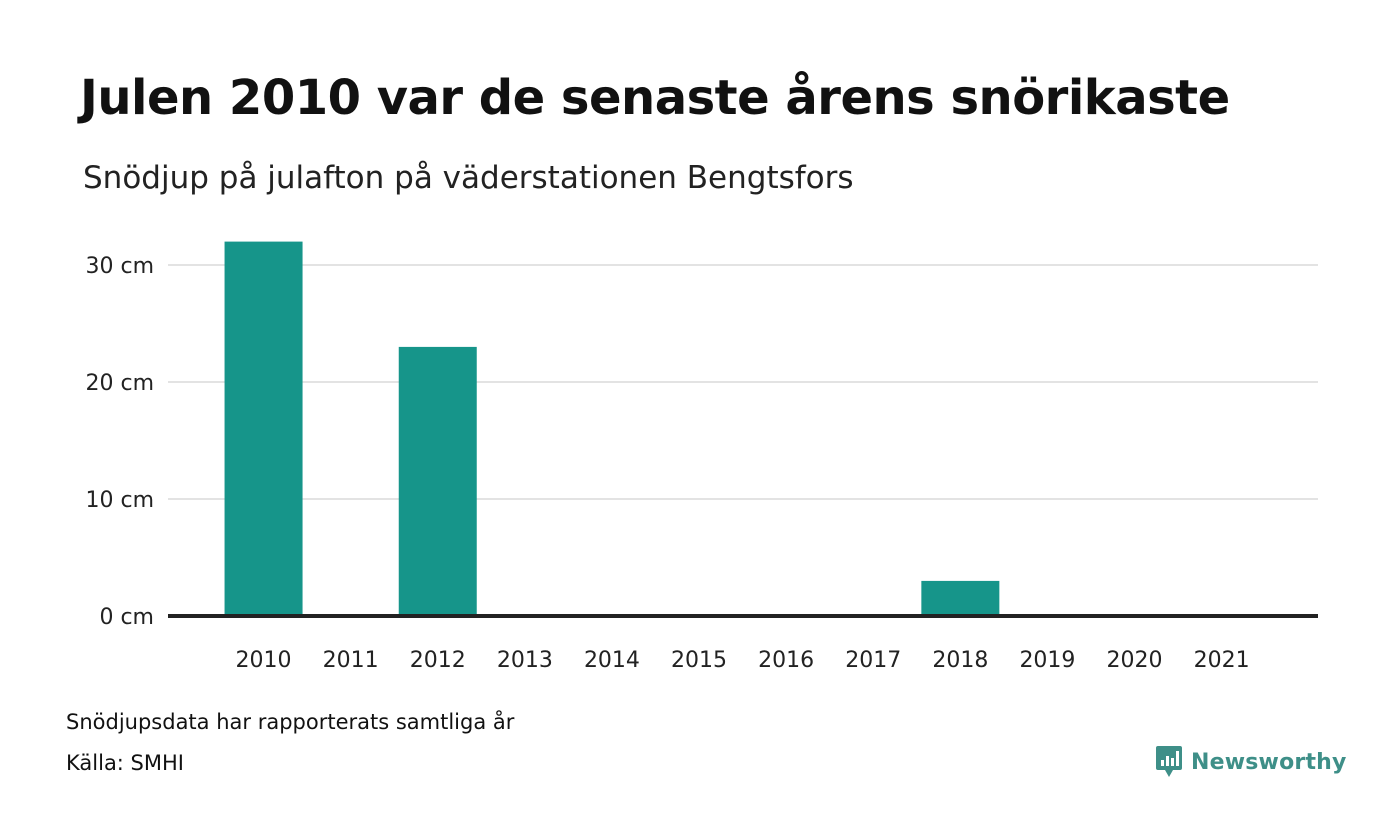  Describe the element at coordinates (1169, 761) in the screenshot. I see `newsworthy-logo-icon` at that location.